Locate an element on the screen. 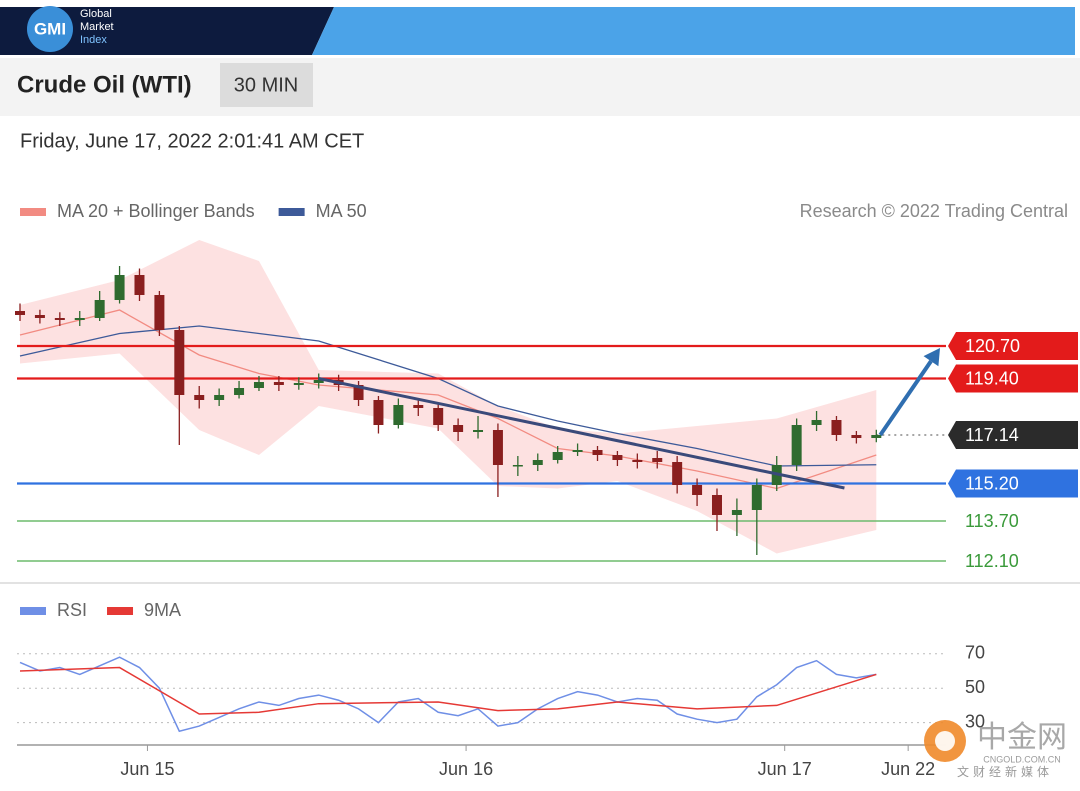 This screenshot has height=791, width=1080. level-label: 113.70 is located at coordinates (992, 521).